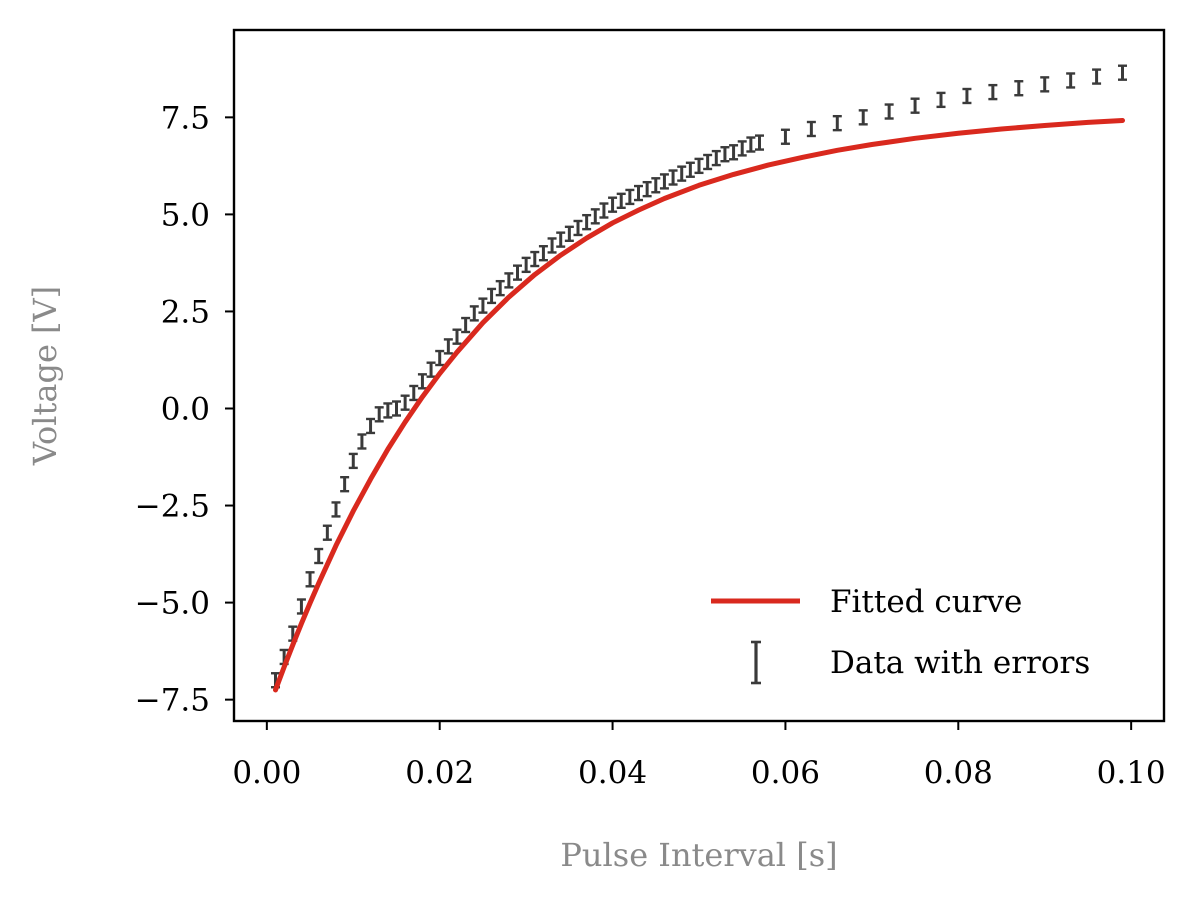 This screenshot has width=1201, height=909. Describe the element at coordinates (699, 756) in the screenshot. I see `x-axis: 0.00 0.02 0.04 0.06 0.08 0.10` at that location.